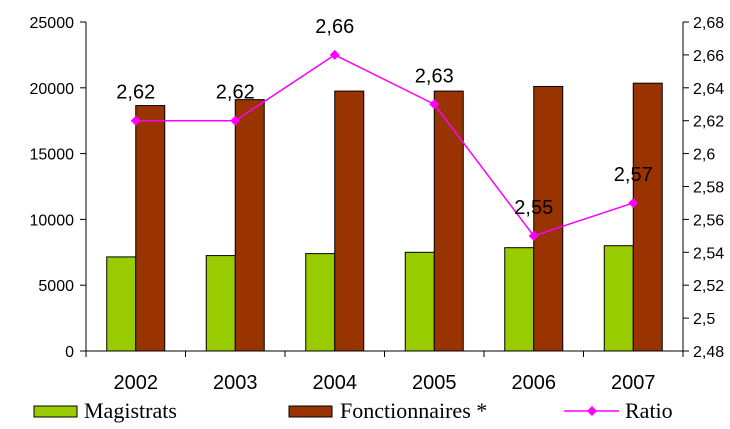  I want to click on x-tick-label: 2002, so click(136, 383).